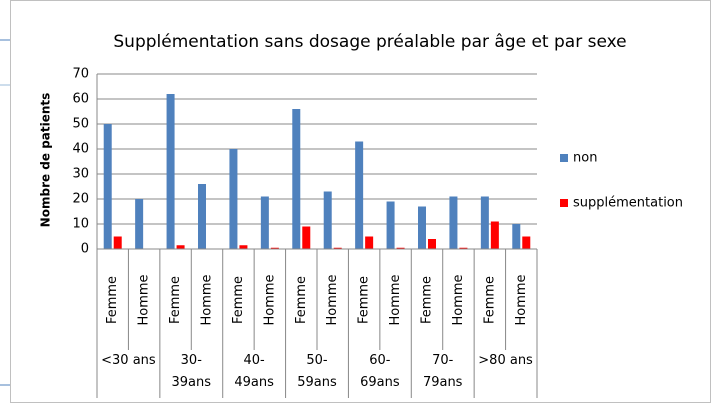  What do you see at coordinates (80, 149) in the screenshot?
I see `y-tick-label: 40` at bounding box center [80, 149].